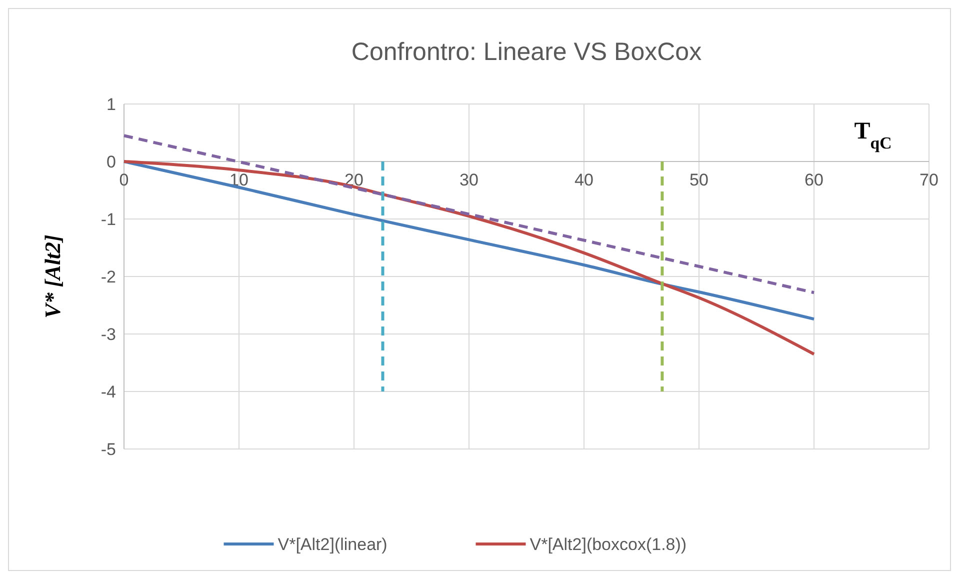 The image size is (959, 579). Describe the element at coordinates (108, 276) in the screenshot. I see `y-tick-label: -2` at that location.